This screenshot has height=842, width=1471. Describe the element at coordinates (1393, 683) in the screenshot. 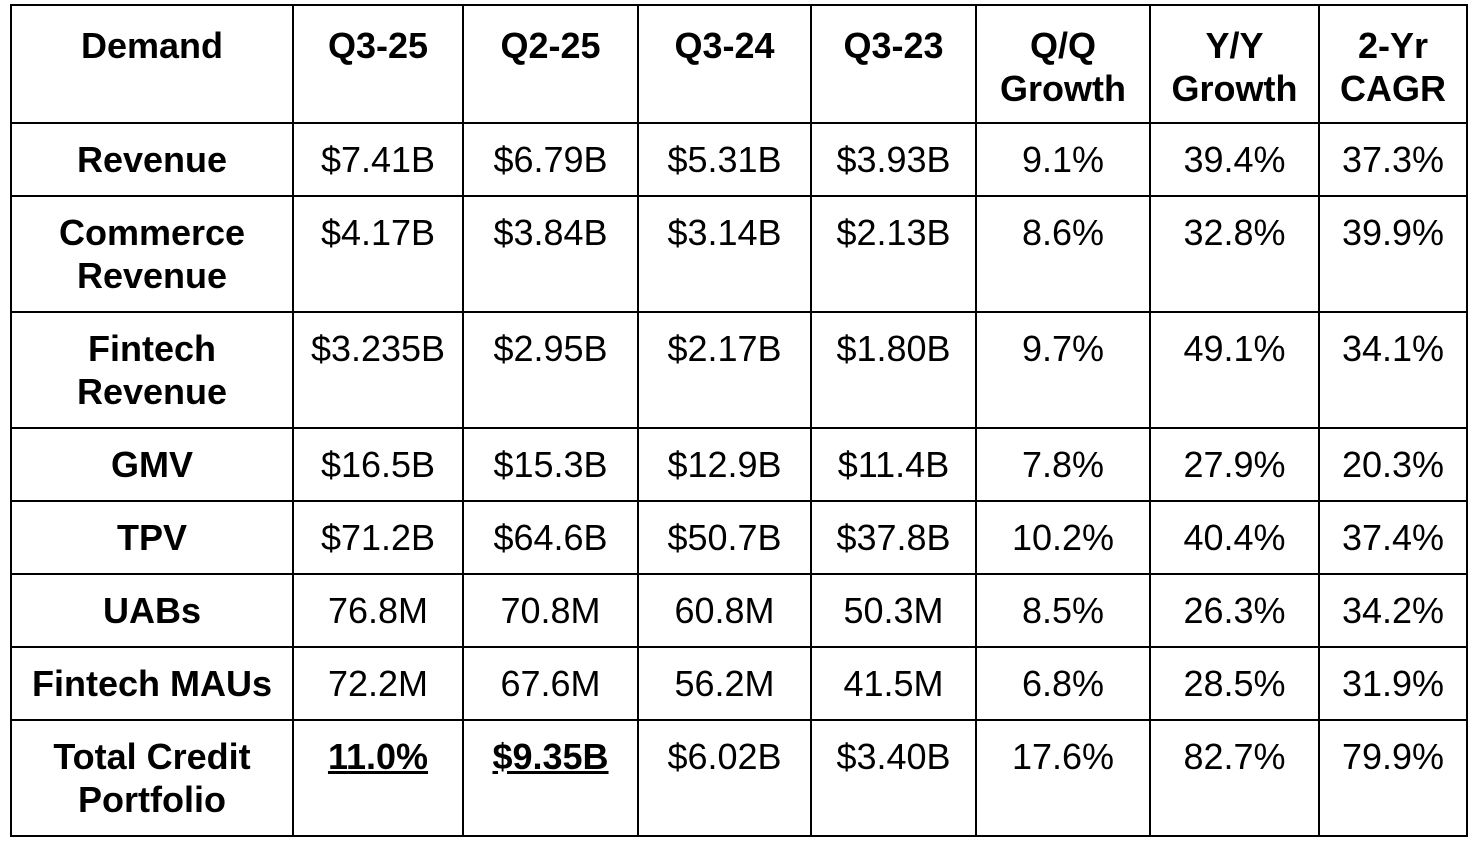

I see `table-cell: 31.9%` at that location.